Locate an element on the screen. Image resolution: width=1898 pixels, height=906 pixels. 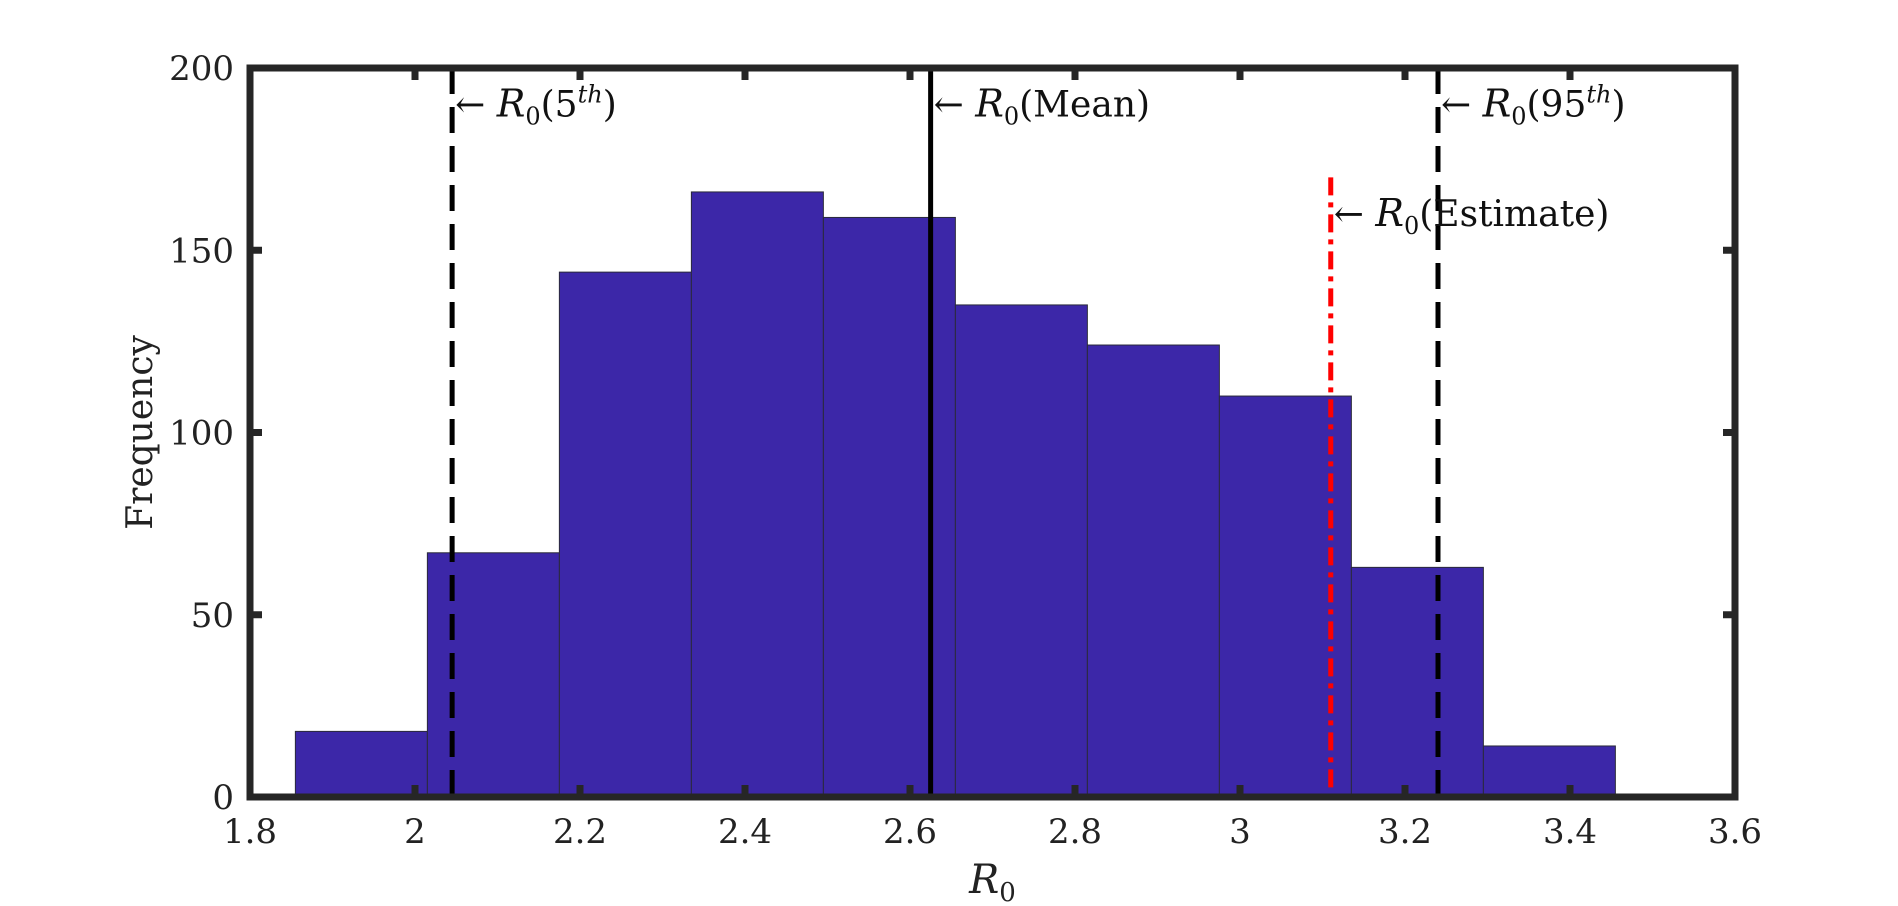
ref-label-mean: ← R0(Mean) is located at coordinates (1042, 105).